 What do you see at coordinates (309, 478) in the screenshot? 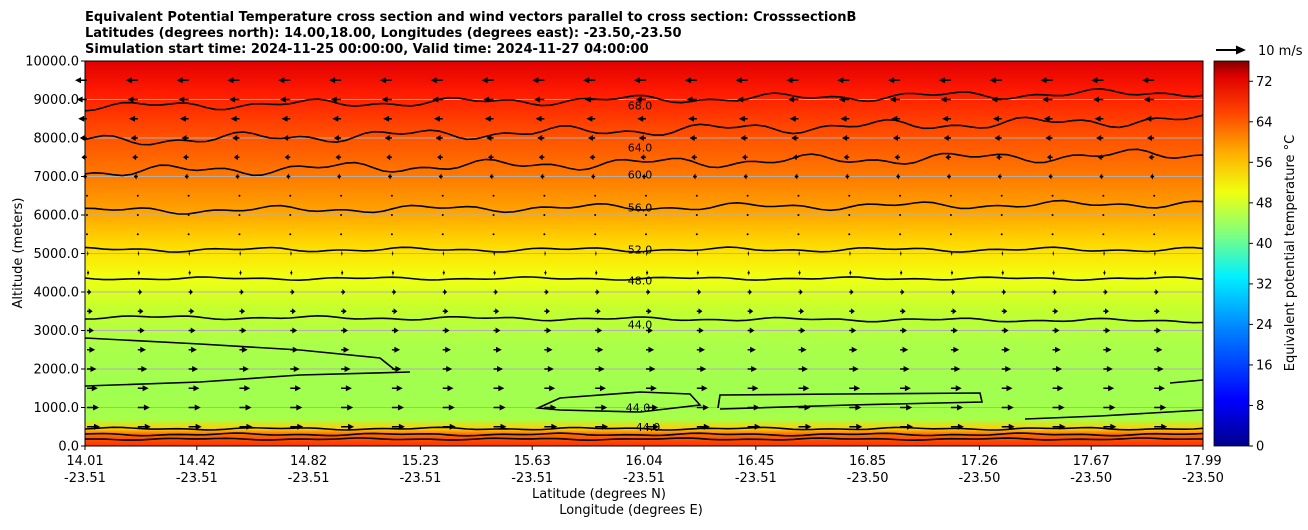
I see `x-tick-label-lon: -23.51` at bounding box center [309, 478].